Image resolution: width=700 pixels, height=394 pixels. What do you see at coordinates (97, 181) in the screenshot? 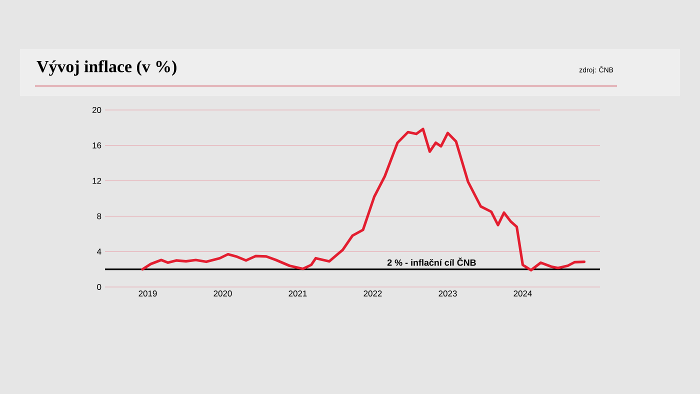
I see `y-tick-label: 12` at bounding box center [97, 181].